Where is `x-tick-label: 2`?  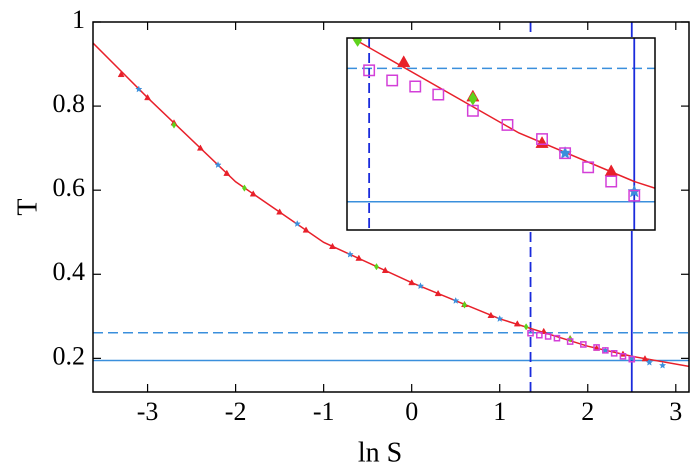
x-tick-label: 2 is located at coordinates (587, 411).